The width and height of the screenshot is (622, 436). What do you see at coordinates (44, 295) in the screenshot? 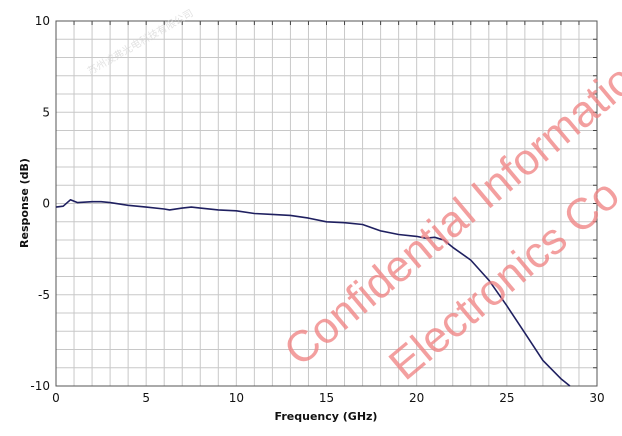
I see `y-tick-label: -5` at bounding box center [44, 295].